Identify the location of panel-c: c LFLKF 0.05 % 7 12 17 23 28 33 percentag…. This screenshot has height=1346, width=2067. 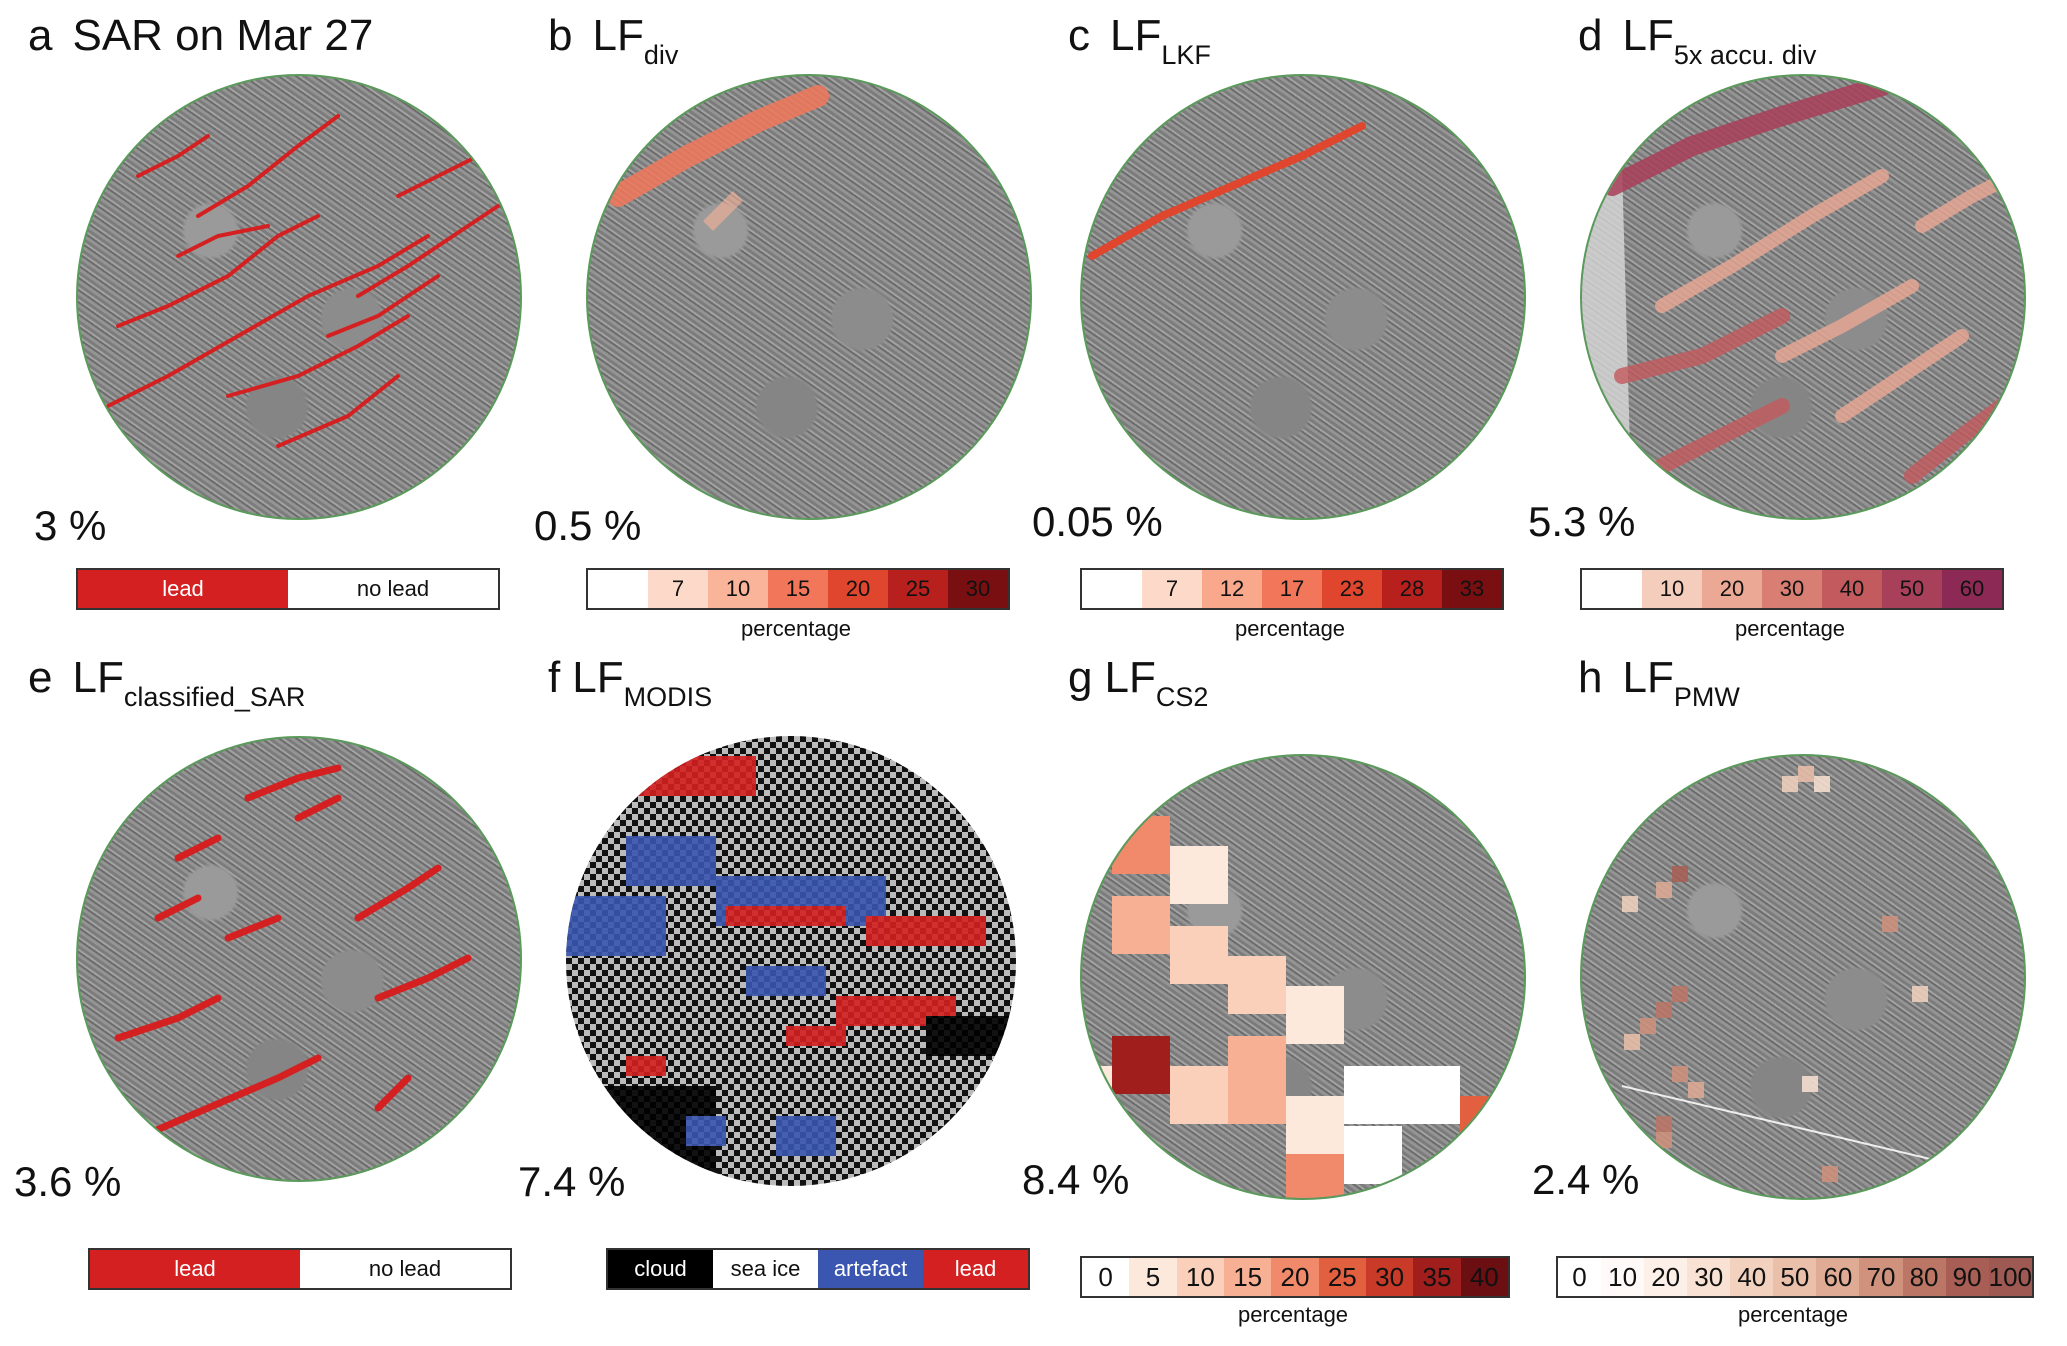
(1300, 342).